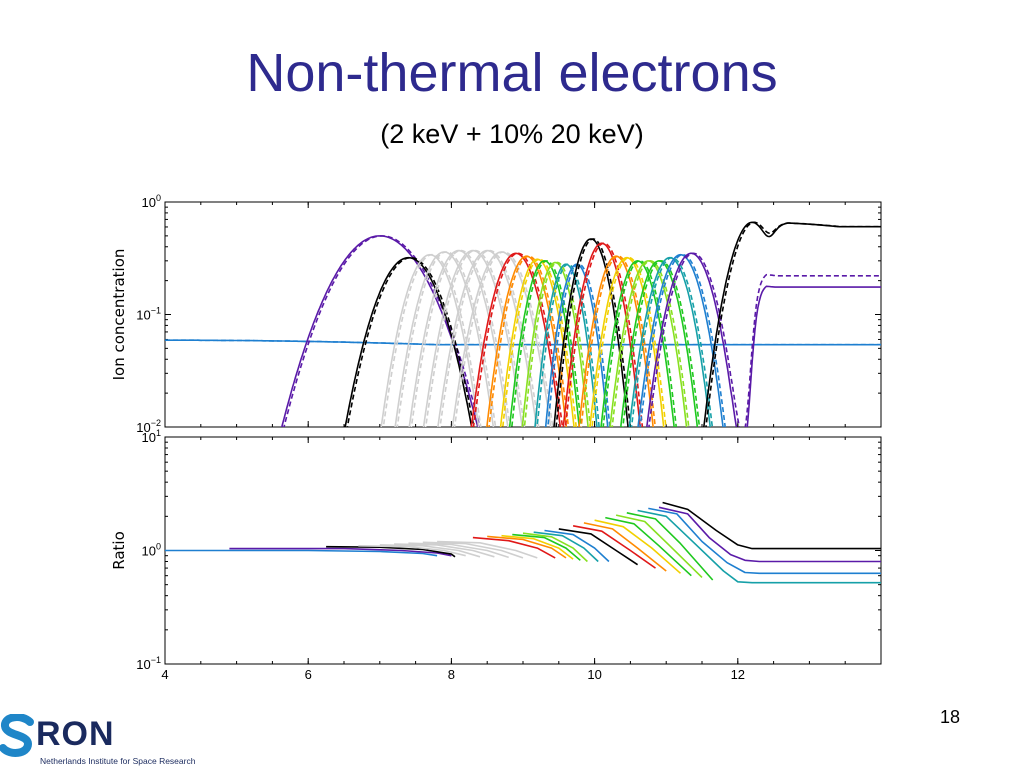  What do you see at coordinates (594, 674) in the screenshot?
I see `x-tick-label: 10` at bounding box center [594, 674].